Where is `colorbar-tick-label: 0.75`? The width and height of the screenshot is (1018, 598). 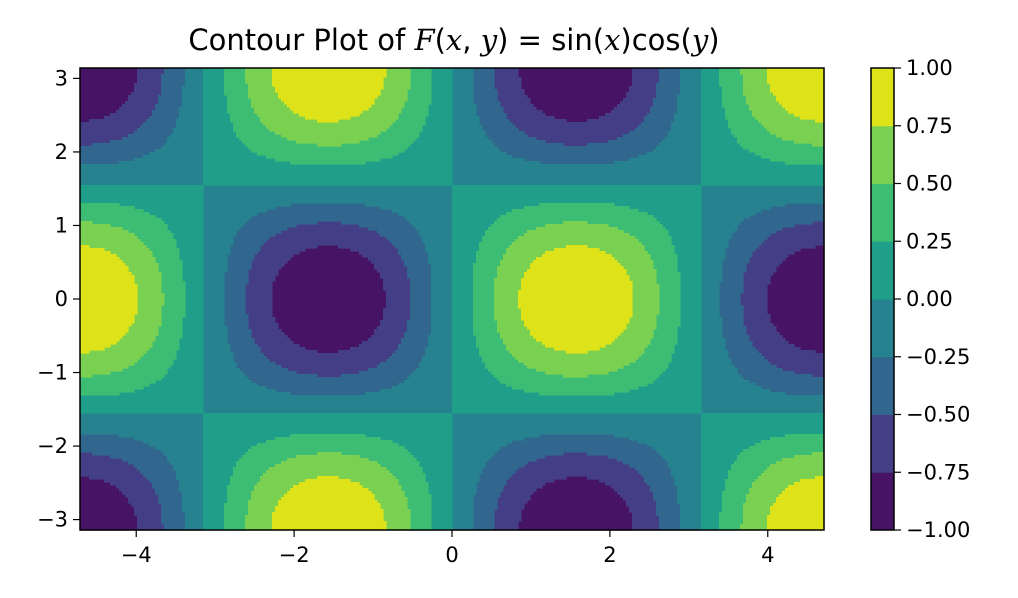
colorbar-tick-label: 0.75 is located at coordinates (929, 126).